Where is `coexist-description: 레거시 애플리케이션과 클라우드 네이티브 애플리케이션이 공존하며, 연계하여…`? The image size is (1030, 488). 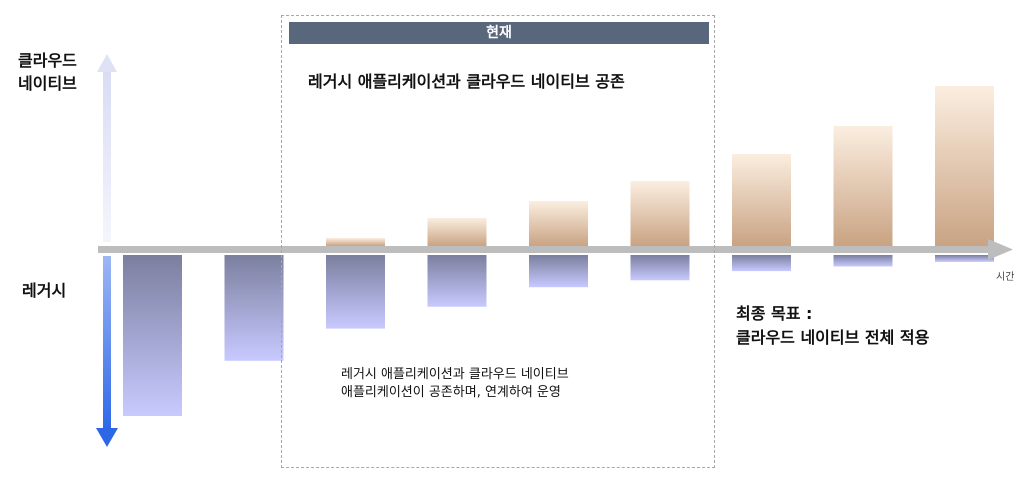
coexist-description: 레거시 애플리케이션과 클라우드 네이티브 애플리케이션이 공존하며, 연계하여… is located at coordinates (455, 384).